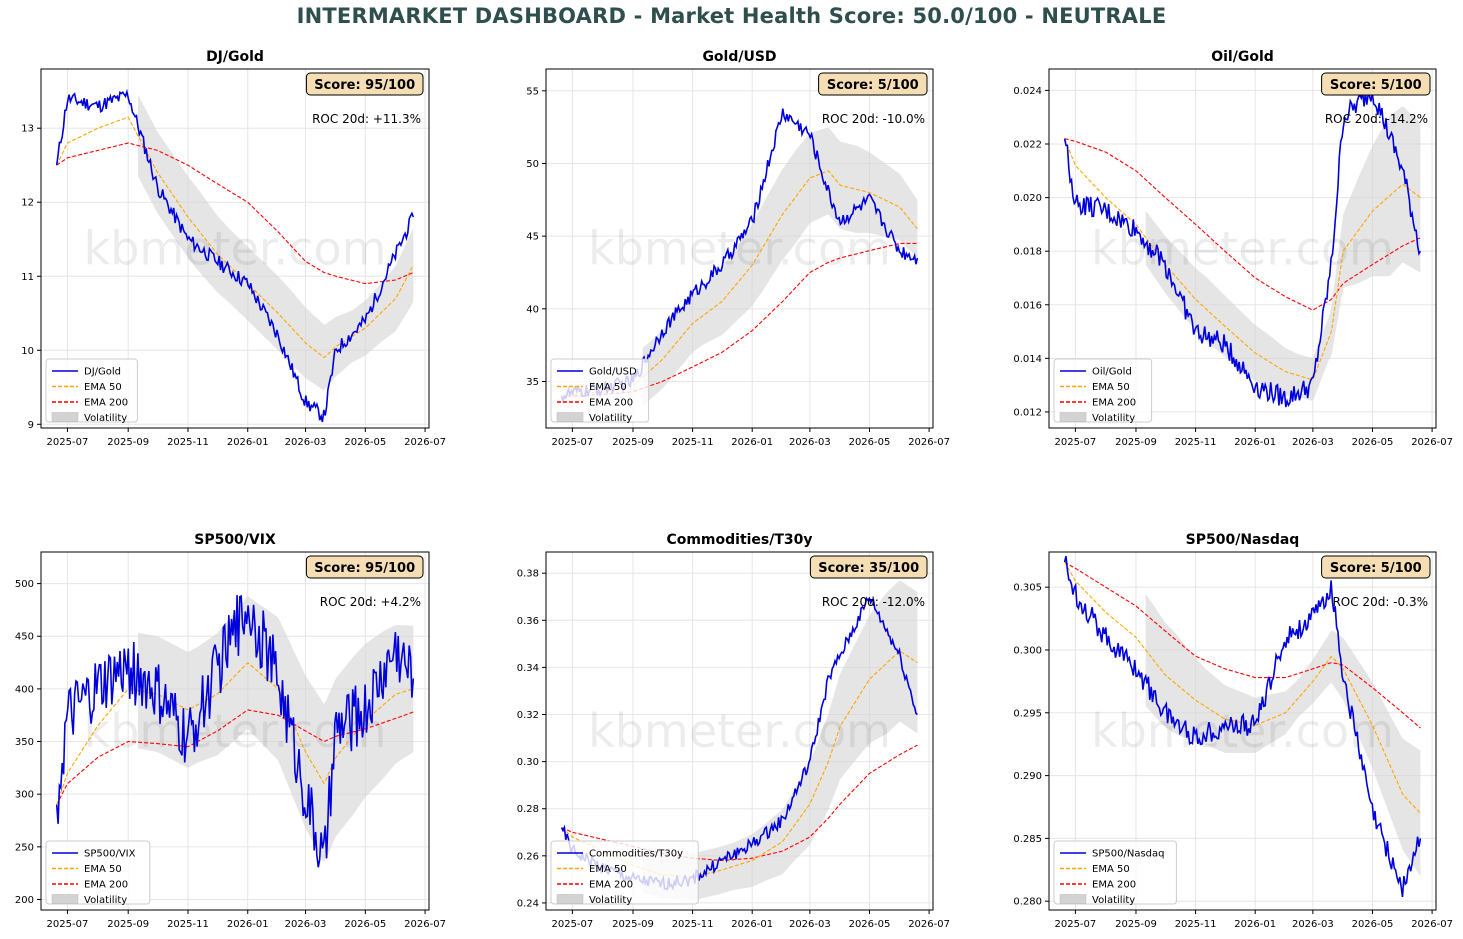 Image resolution: width=1463 pixels, height=939 pixels. Describe the element at coordinates (739, 540) in the screenshot. I see `chart-title: Commodities/T30y` at that location.